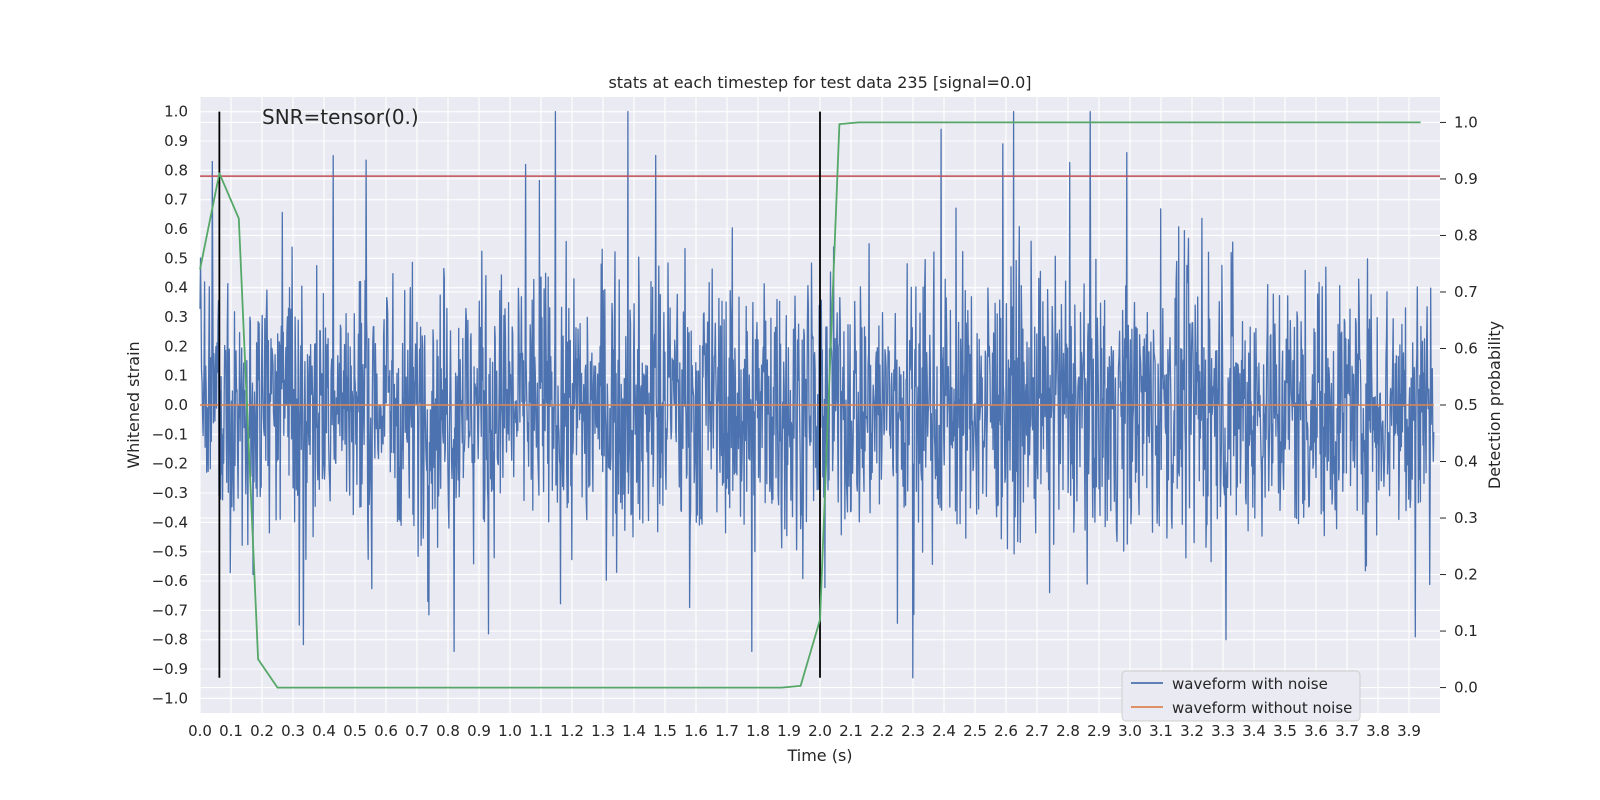 This screenshot has height=800, width=1600. I want to click on x-tick-label: 2.6, so click(1006, 731).